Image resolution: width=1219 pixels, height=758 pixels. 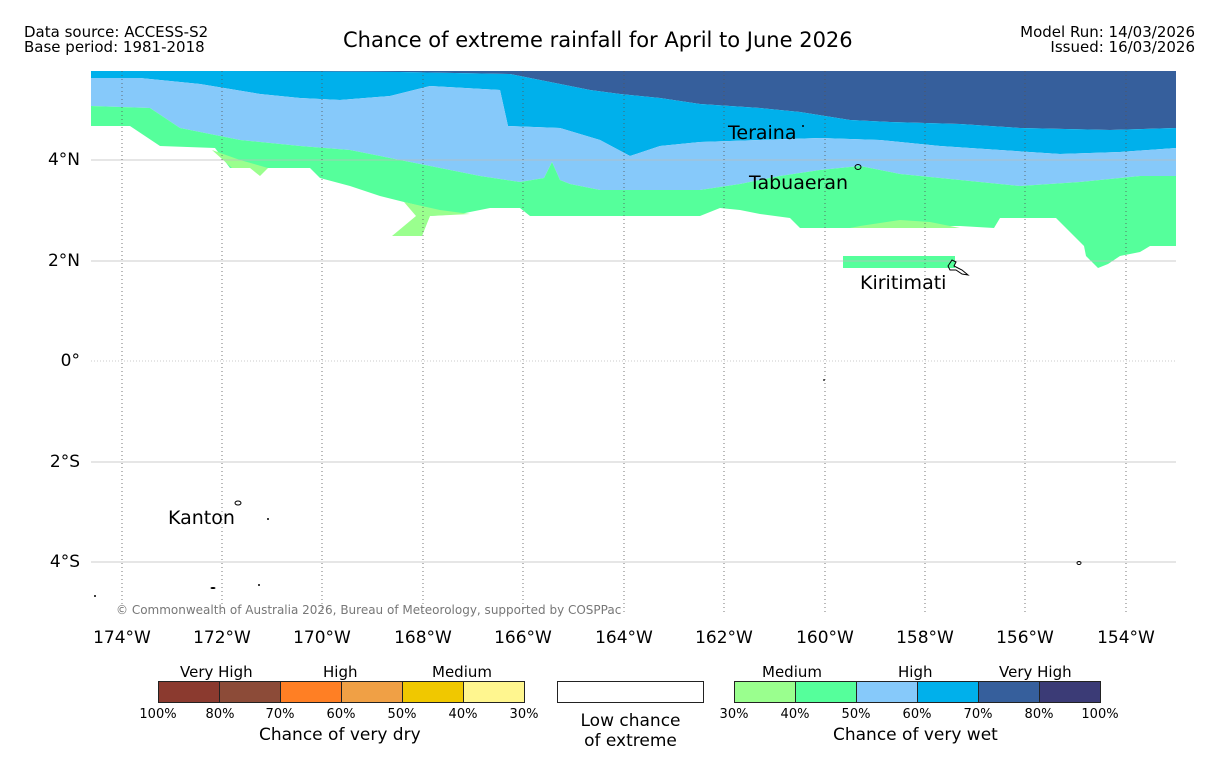 What do you see at coordinates (795, 714) in the screenshot?
I see `wet-tick: 40%` at bounding box center [795, 714].